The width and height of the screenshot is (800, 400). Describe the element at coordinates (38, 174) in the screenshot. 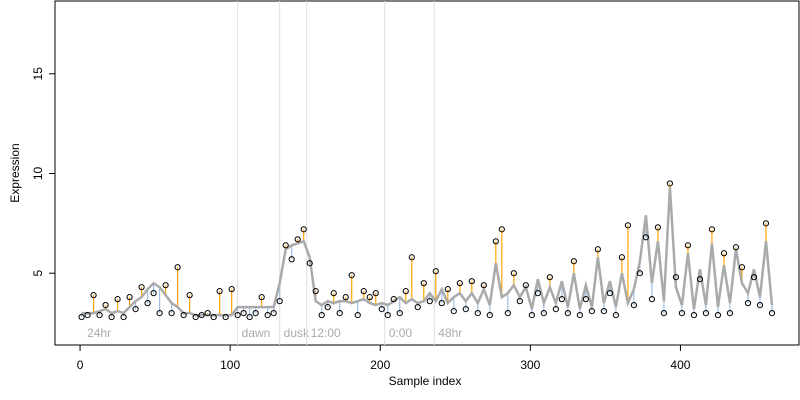

I see `y-tick-label: 10` at that location.